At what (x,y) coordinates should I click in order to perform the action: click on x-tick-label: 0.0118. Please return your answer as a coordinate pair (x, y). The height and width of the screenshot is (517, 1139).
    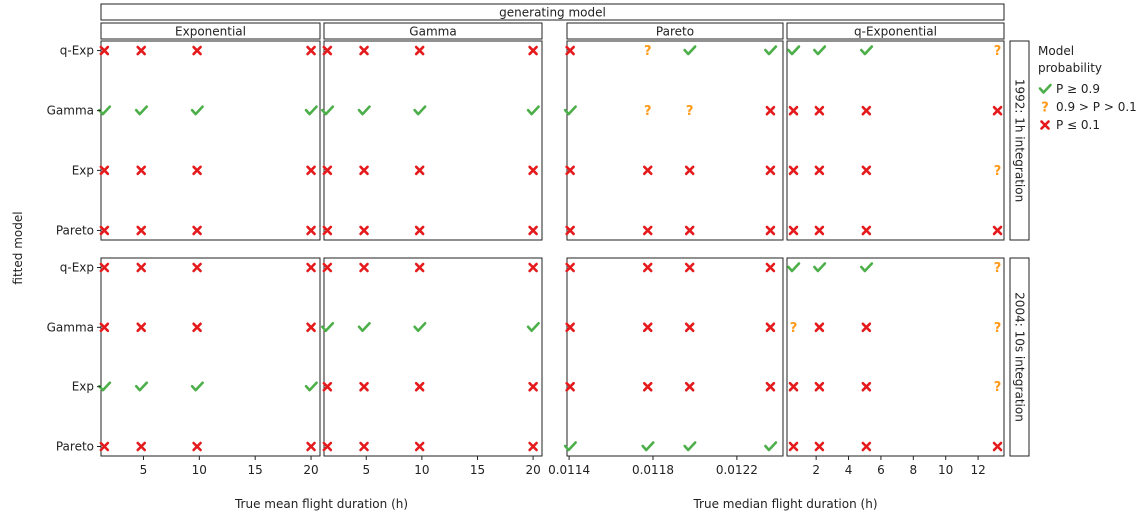
    Looking at the image, I should click on (653, 470).